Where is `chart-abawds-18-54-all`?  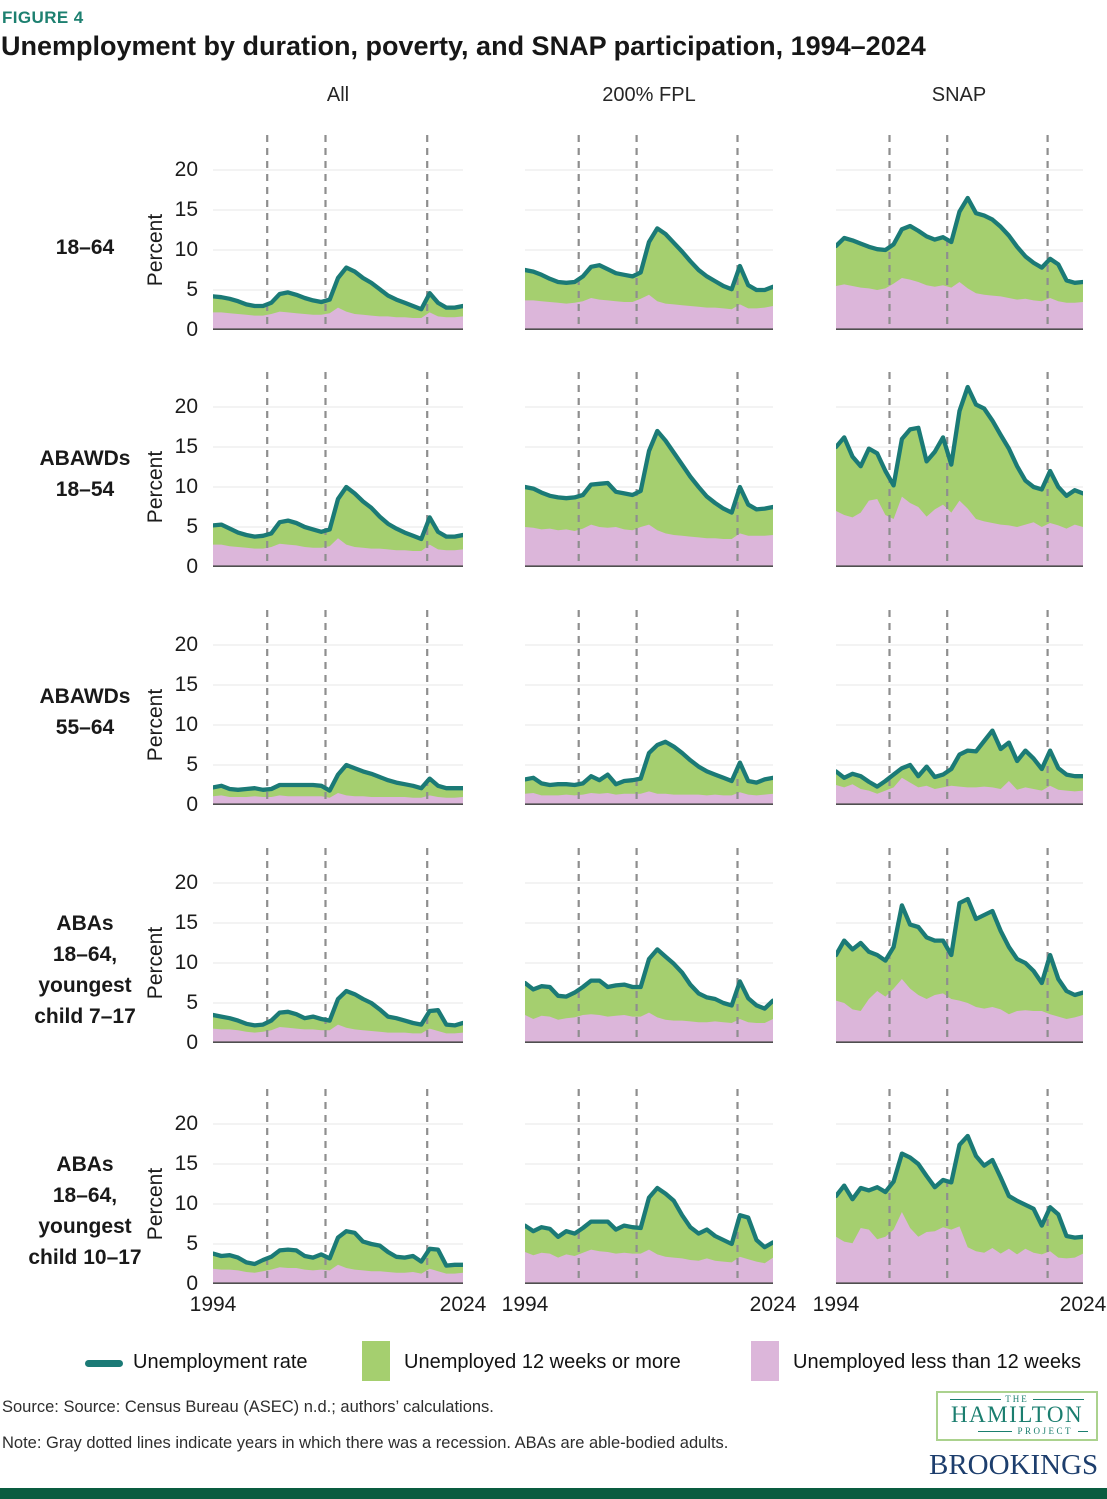 chart-abawds-18-54-all is located at coordinates (338, 469).